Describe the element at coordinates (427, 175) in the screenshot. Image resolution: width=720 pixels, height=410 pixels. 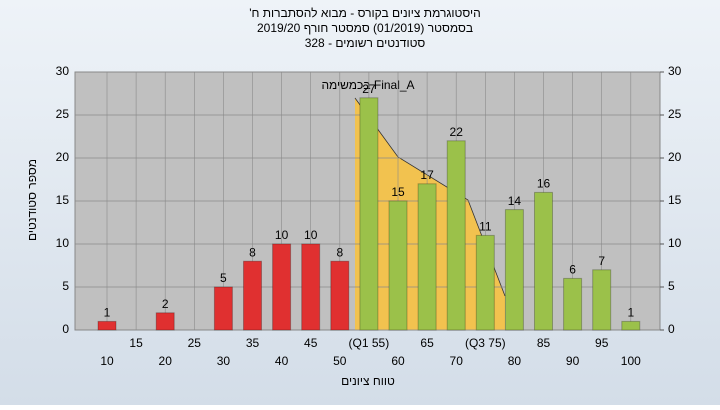
I see `value-label: 17` at that location.